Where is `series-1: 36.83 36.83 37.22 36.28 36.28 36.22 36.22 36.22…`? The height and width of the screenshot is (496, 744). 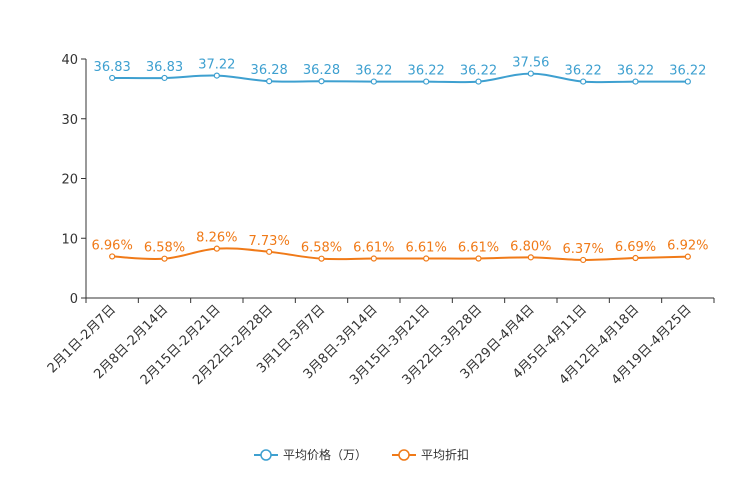 series-1: 36.83 36.83 37.22 36.28 36.28 36.22 36.22 36.22… is located at coordinates (400, 70).